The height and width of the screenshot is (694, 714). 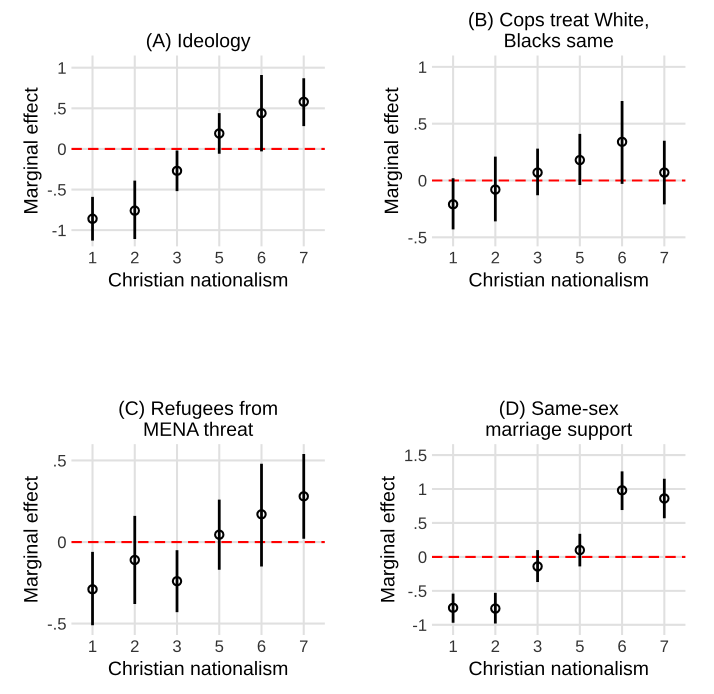 I want to click on chart-title: (C) Refugees from MENA threat, so click(x=198, y=418).